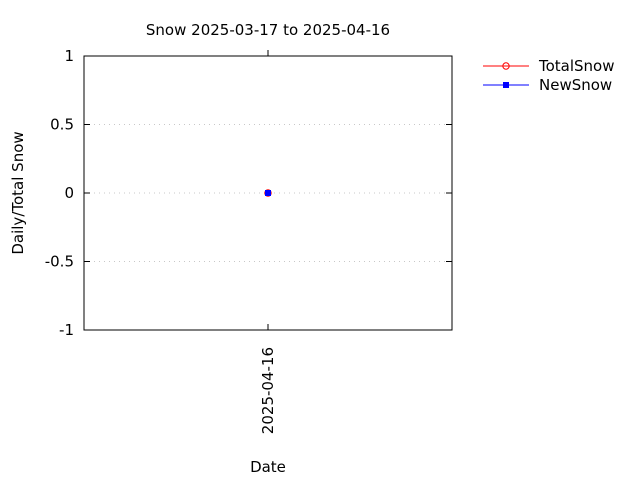 Image resolution: width=640 pixels, height=480 pixels. What do you see at coordinates (576, 66) in the screenshot?
I see `legend-label-totalsnow: TotalSnow` at bounding box center [576, 66].